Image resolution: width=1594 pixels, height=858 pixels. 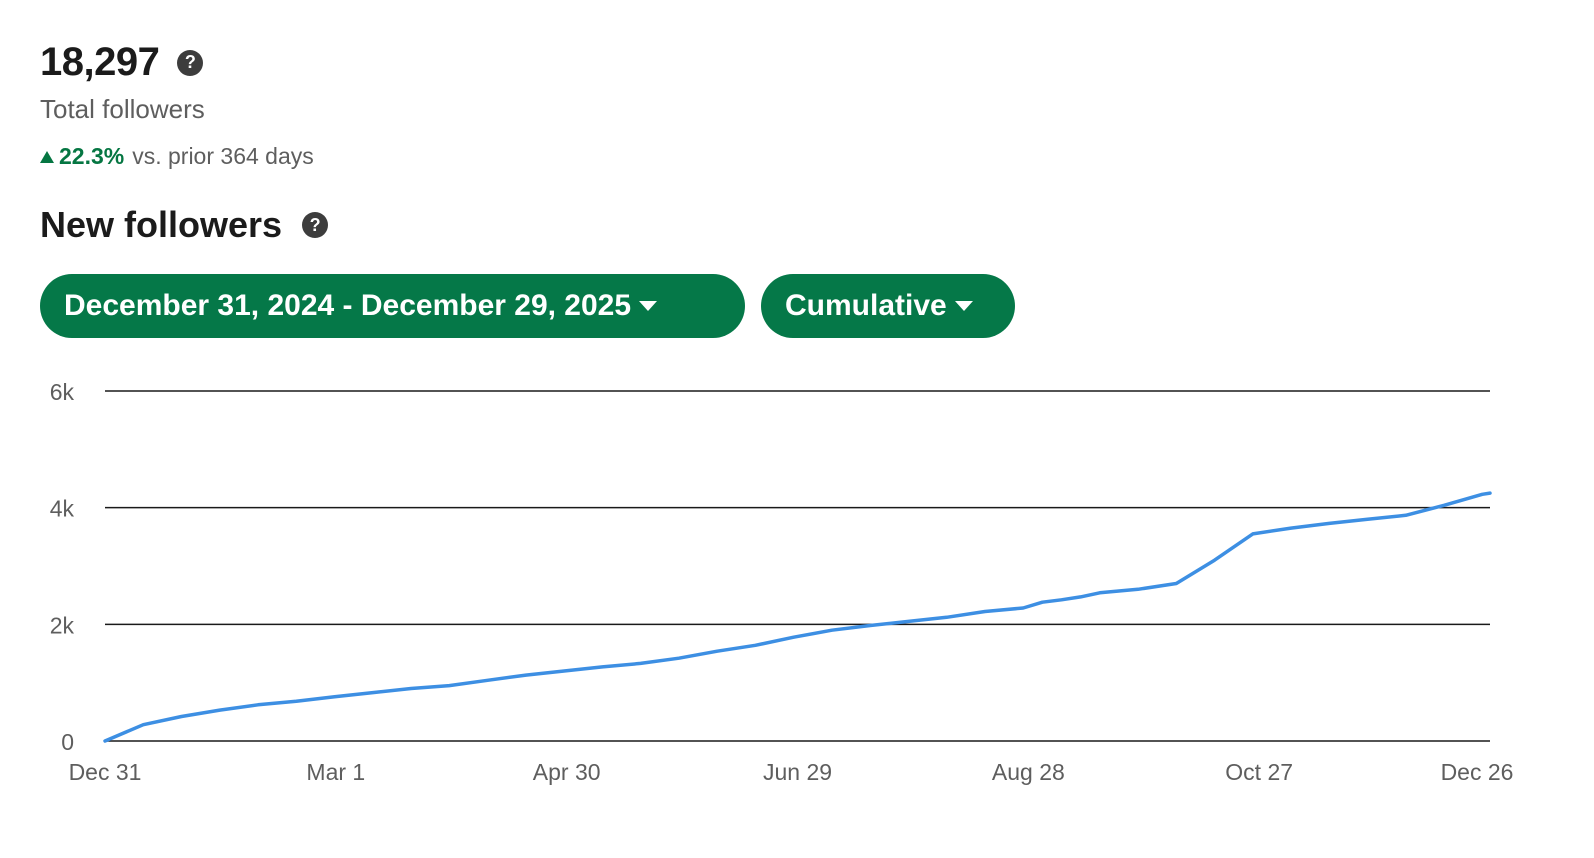 I want to click on arrow-up-icon, so click(x=47, y=156).